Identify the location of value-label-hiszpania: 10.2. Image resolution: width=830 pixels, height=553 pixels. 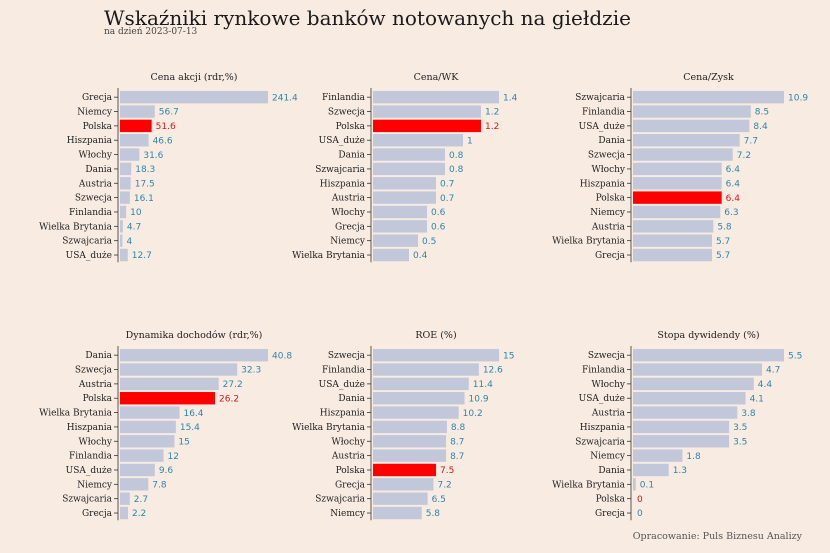
(473, 414).